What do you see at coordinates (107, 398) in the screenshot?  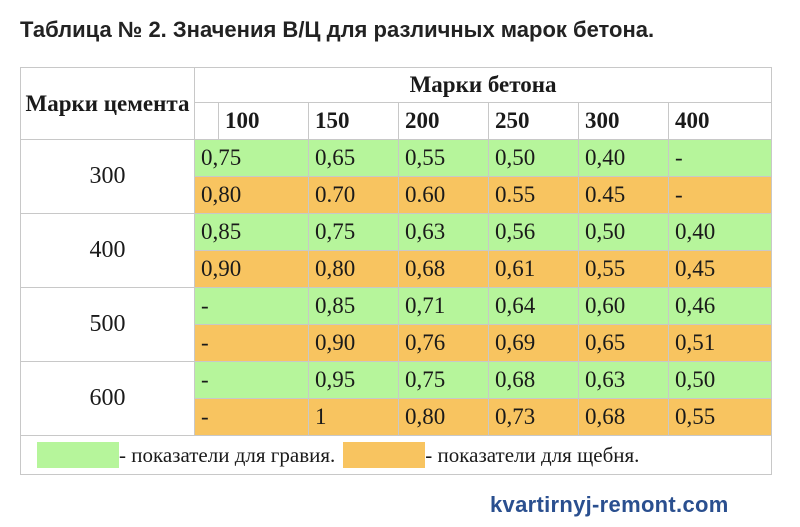 I see `cement-brand-cell: 600` at bounding box center [107, 398].